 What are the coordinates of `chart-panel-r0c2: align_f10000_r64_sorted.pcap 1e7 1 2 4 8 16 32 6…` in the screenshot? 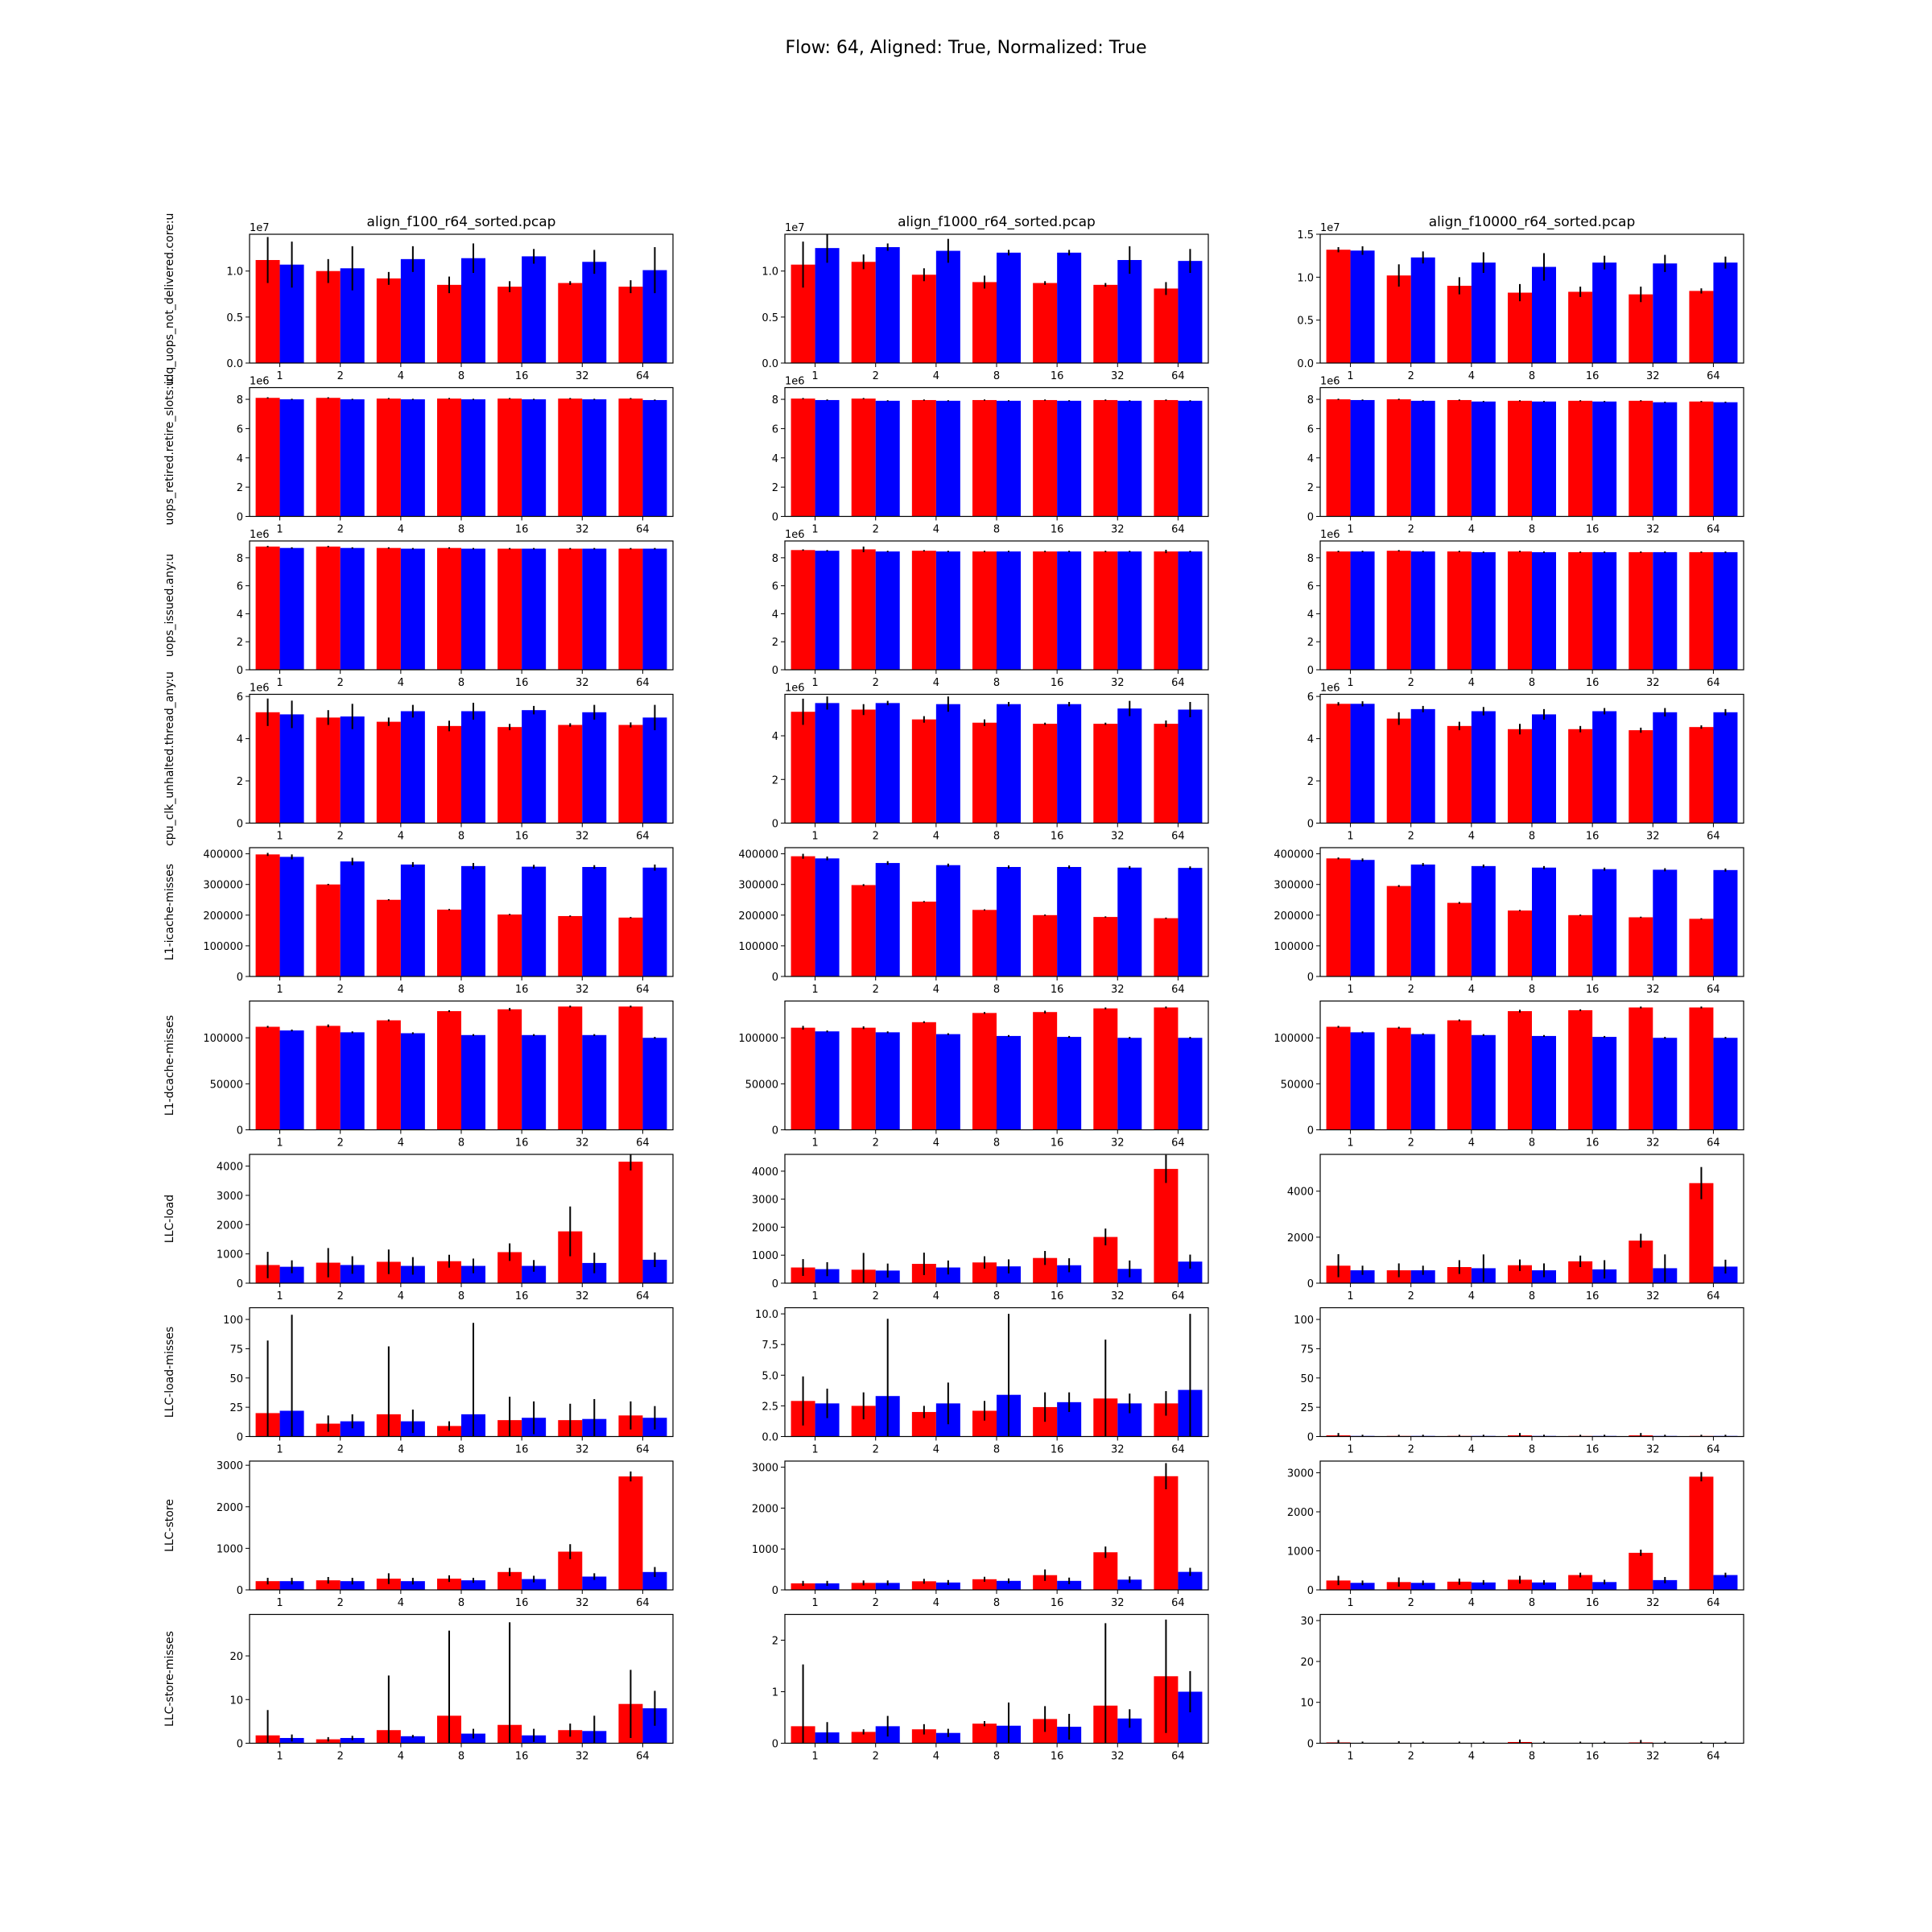 It's located at (1520, 298).